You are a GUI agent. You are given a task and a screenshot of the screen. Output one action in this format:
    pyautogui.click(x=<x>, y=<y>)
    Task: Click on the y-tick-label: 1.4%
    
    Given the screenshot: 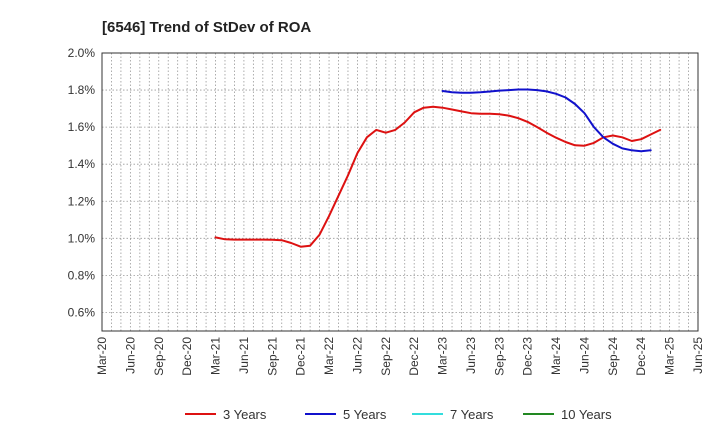 What is the action you would take?
    pyautogui.click(x=82, y=164)
    